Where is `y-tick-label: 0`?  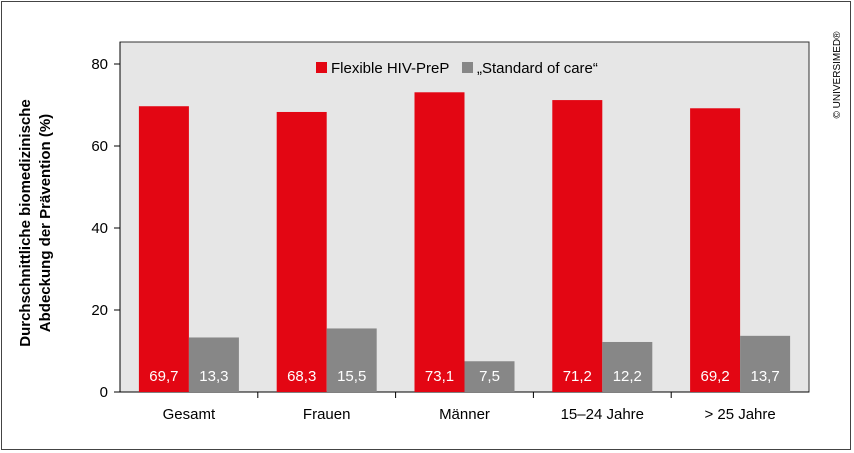 y-tick-label: 0 is located at coordinates (104, 392).